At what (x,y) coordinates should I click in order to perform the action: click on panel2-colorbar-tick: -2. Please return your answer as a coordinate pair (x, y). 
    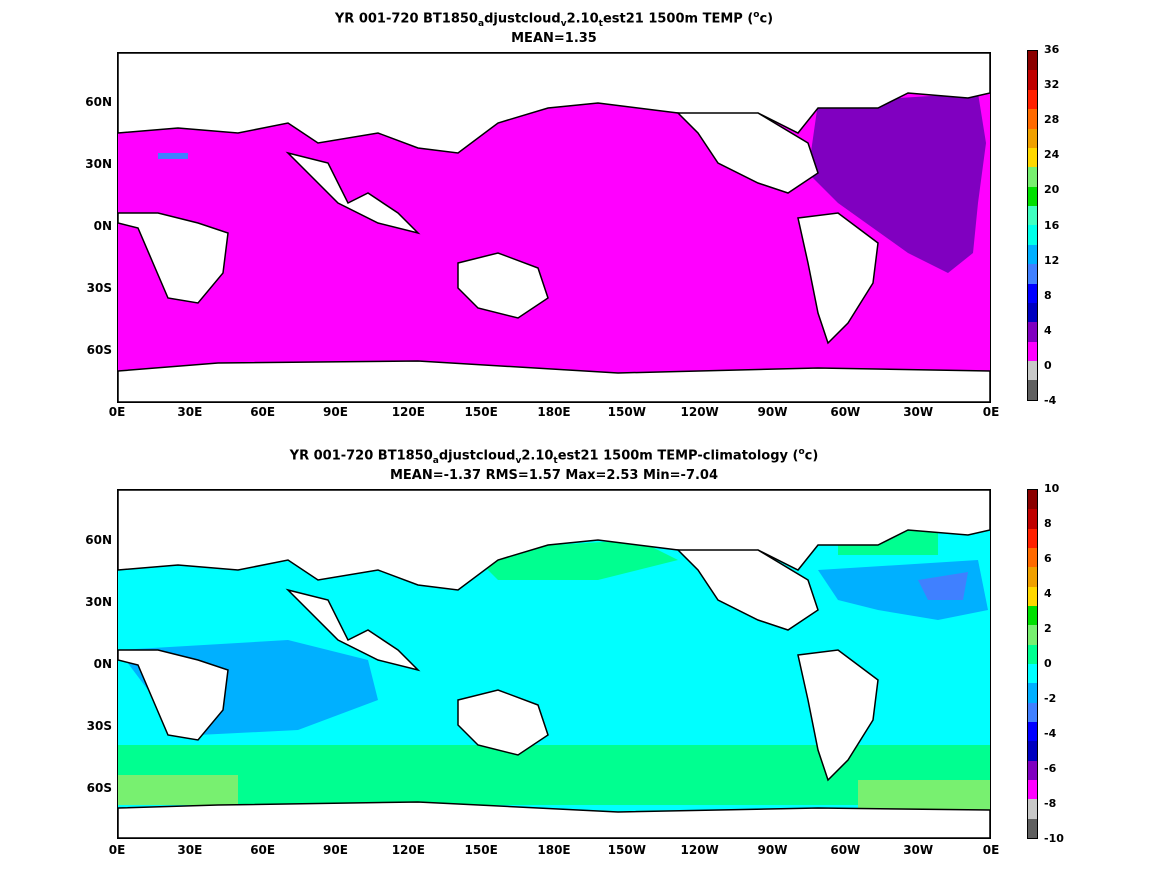
    Looking at the image, I should click on (1050, 698).